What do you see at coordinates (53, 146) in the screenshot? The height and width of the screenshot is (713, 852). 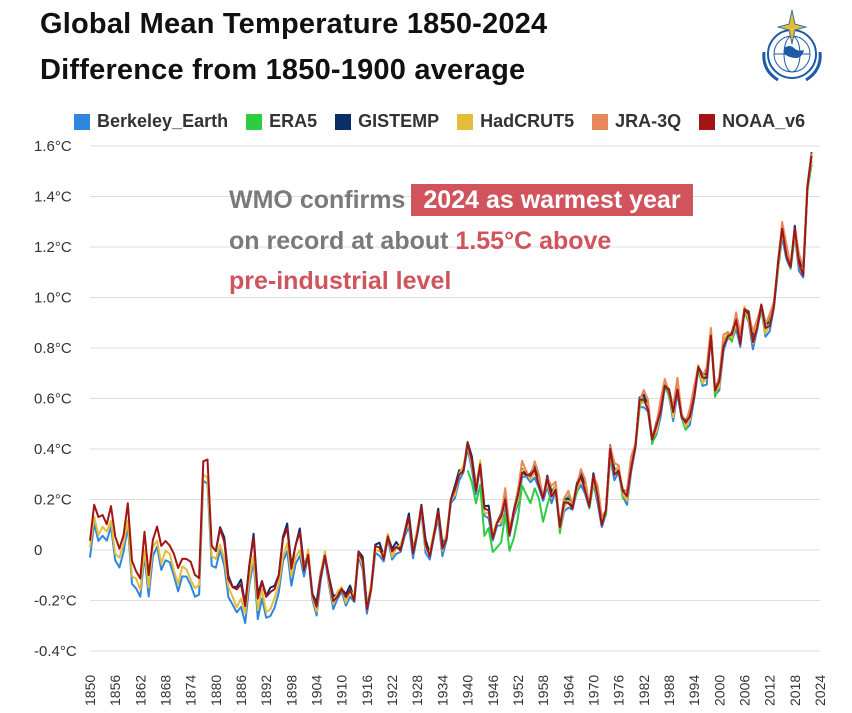 I see `y-tick-label: 1.6°C` at bounding box center [53, 146].